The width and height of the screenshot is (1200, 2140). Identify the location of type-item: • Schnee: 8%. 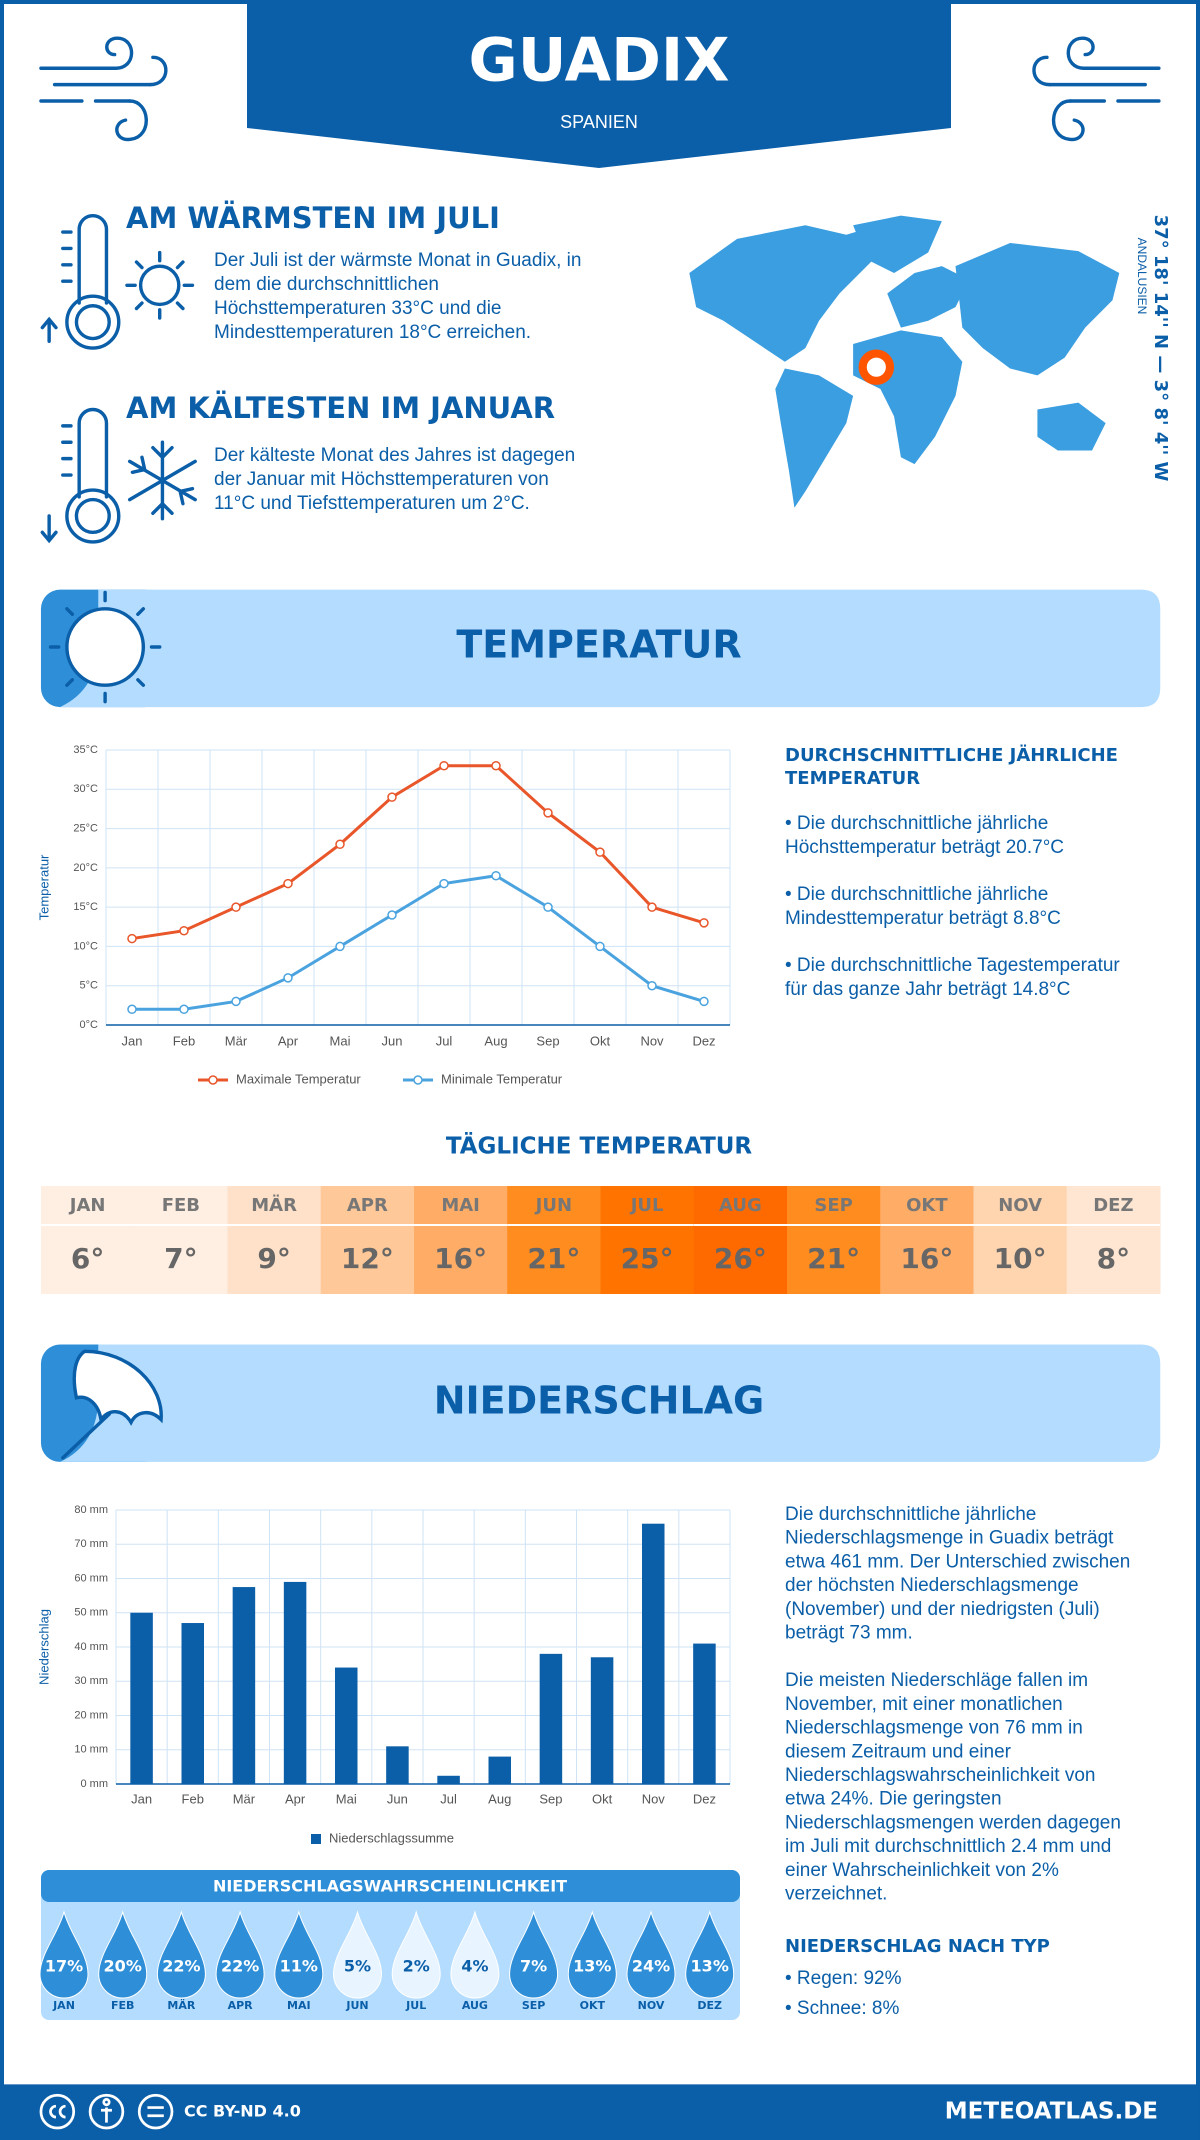
(842, 2008).